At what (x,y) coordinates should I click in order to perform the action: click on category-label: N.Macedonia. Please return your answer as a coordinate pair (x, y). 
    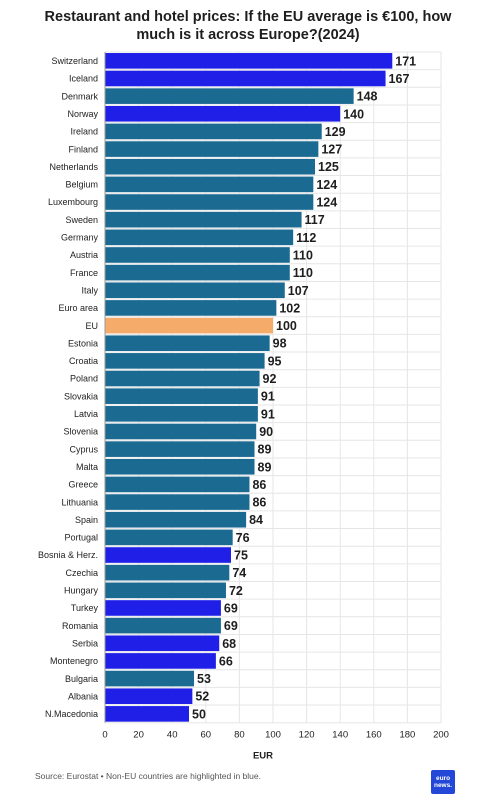
    Looking at the image, I should click on (71, 714).